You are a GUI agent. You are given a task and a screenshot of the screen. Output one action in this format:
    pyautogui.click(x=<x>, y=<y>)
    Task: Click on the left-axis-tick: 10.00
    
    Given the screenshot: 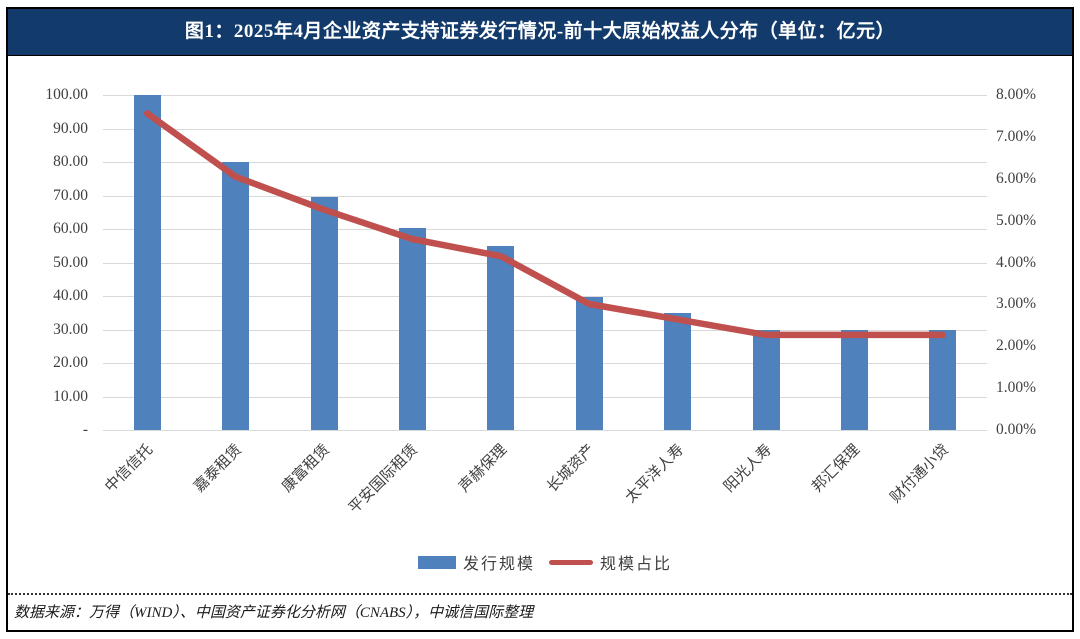 What is the action you would take?
    pyautogui.click(x=70, y=396)
    